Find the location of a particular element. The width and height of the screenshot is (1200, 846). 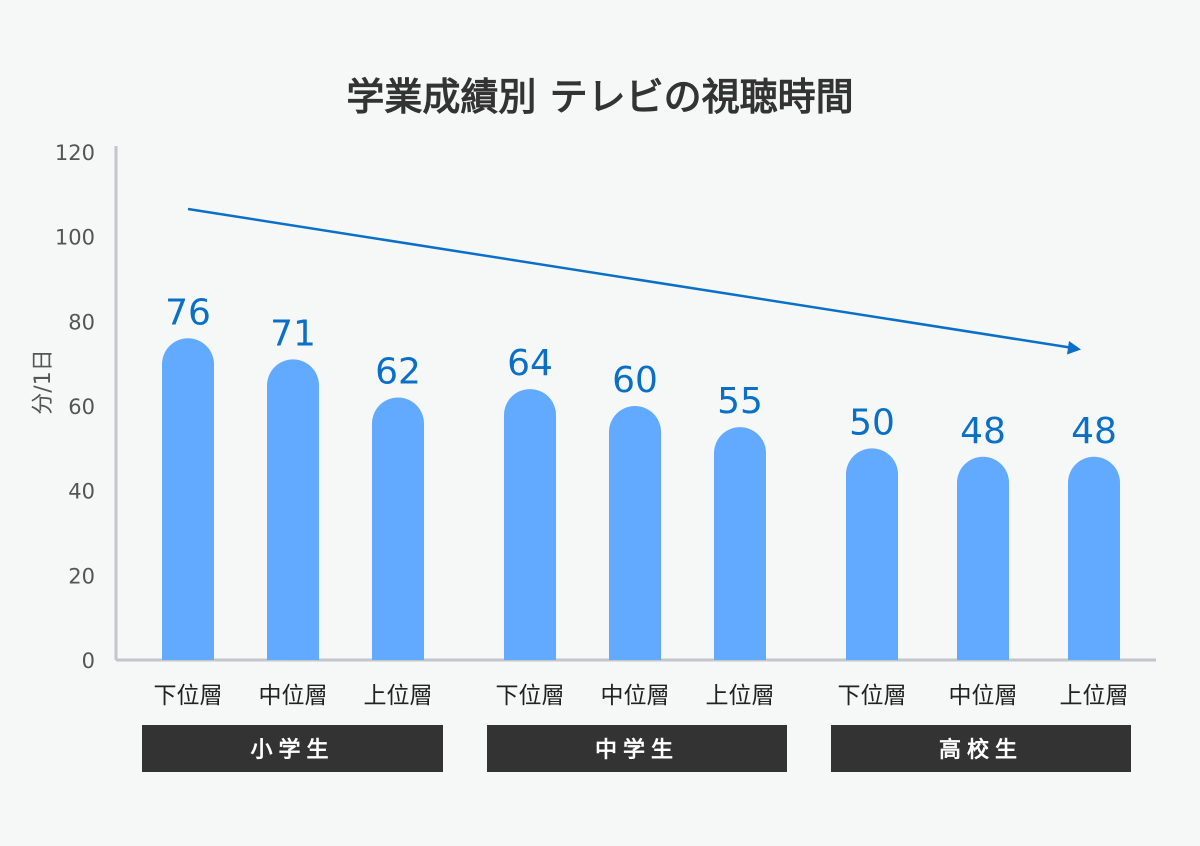

group-label: 高校生 is located at coordinates (981, 750).